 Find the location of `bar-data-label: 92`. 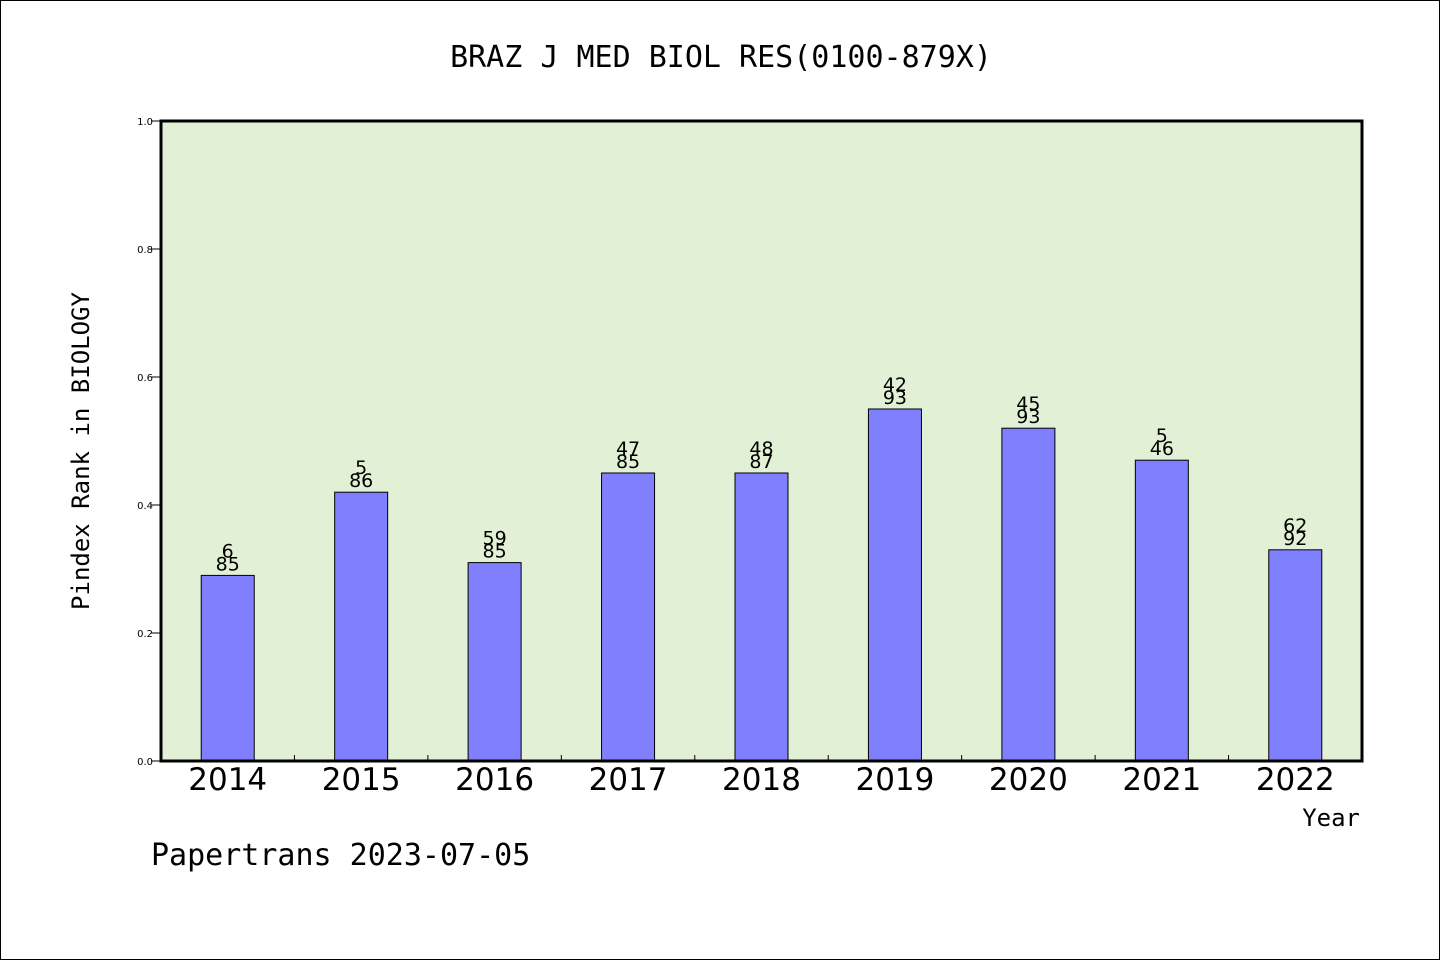

bar-data-label: 92 is located at coordinates (1295, 539).